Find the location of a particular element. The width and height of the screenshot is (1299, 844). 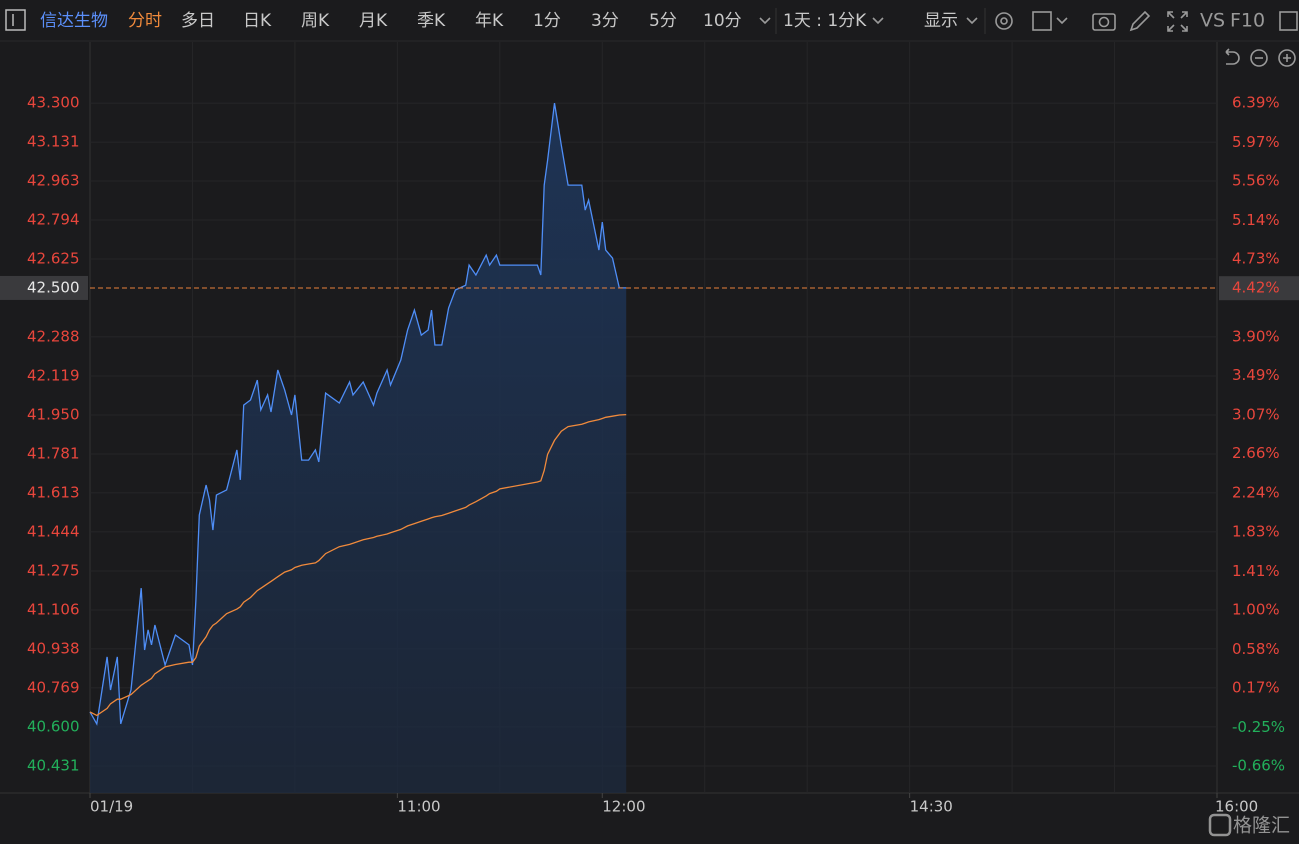

y-tick-label: 41.613 is located at coordinates (53, 492).